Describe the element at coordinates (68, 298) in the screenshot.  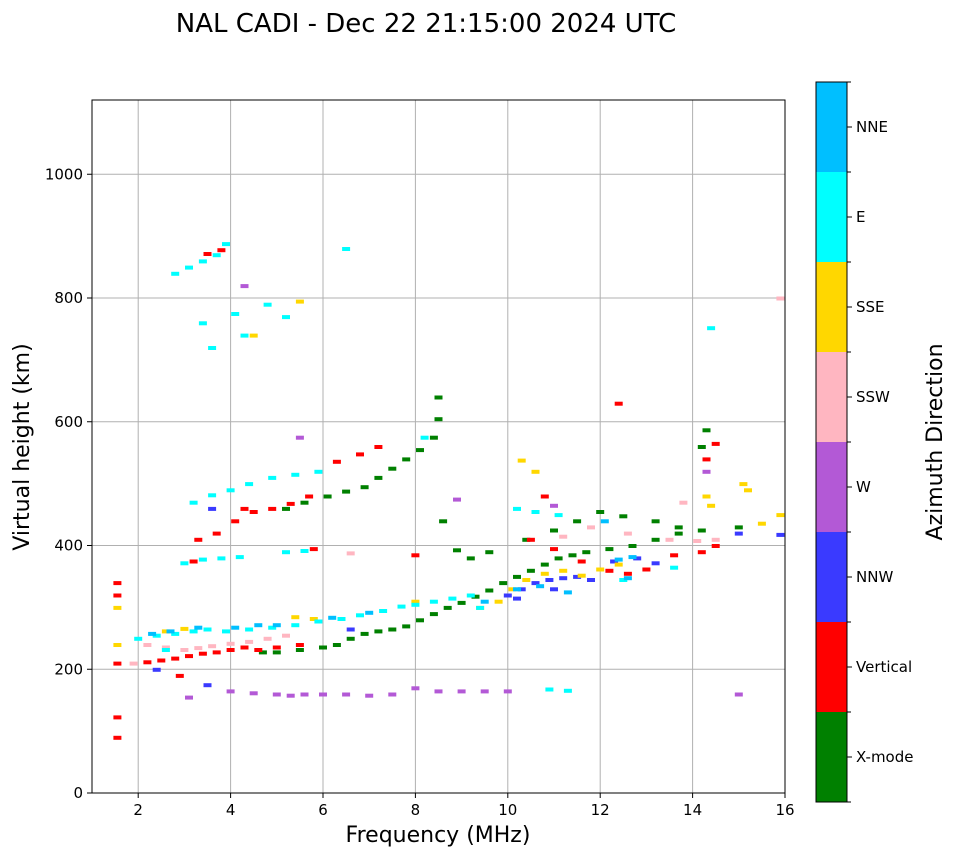
I see `y-tick-label: 800` at that location.